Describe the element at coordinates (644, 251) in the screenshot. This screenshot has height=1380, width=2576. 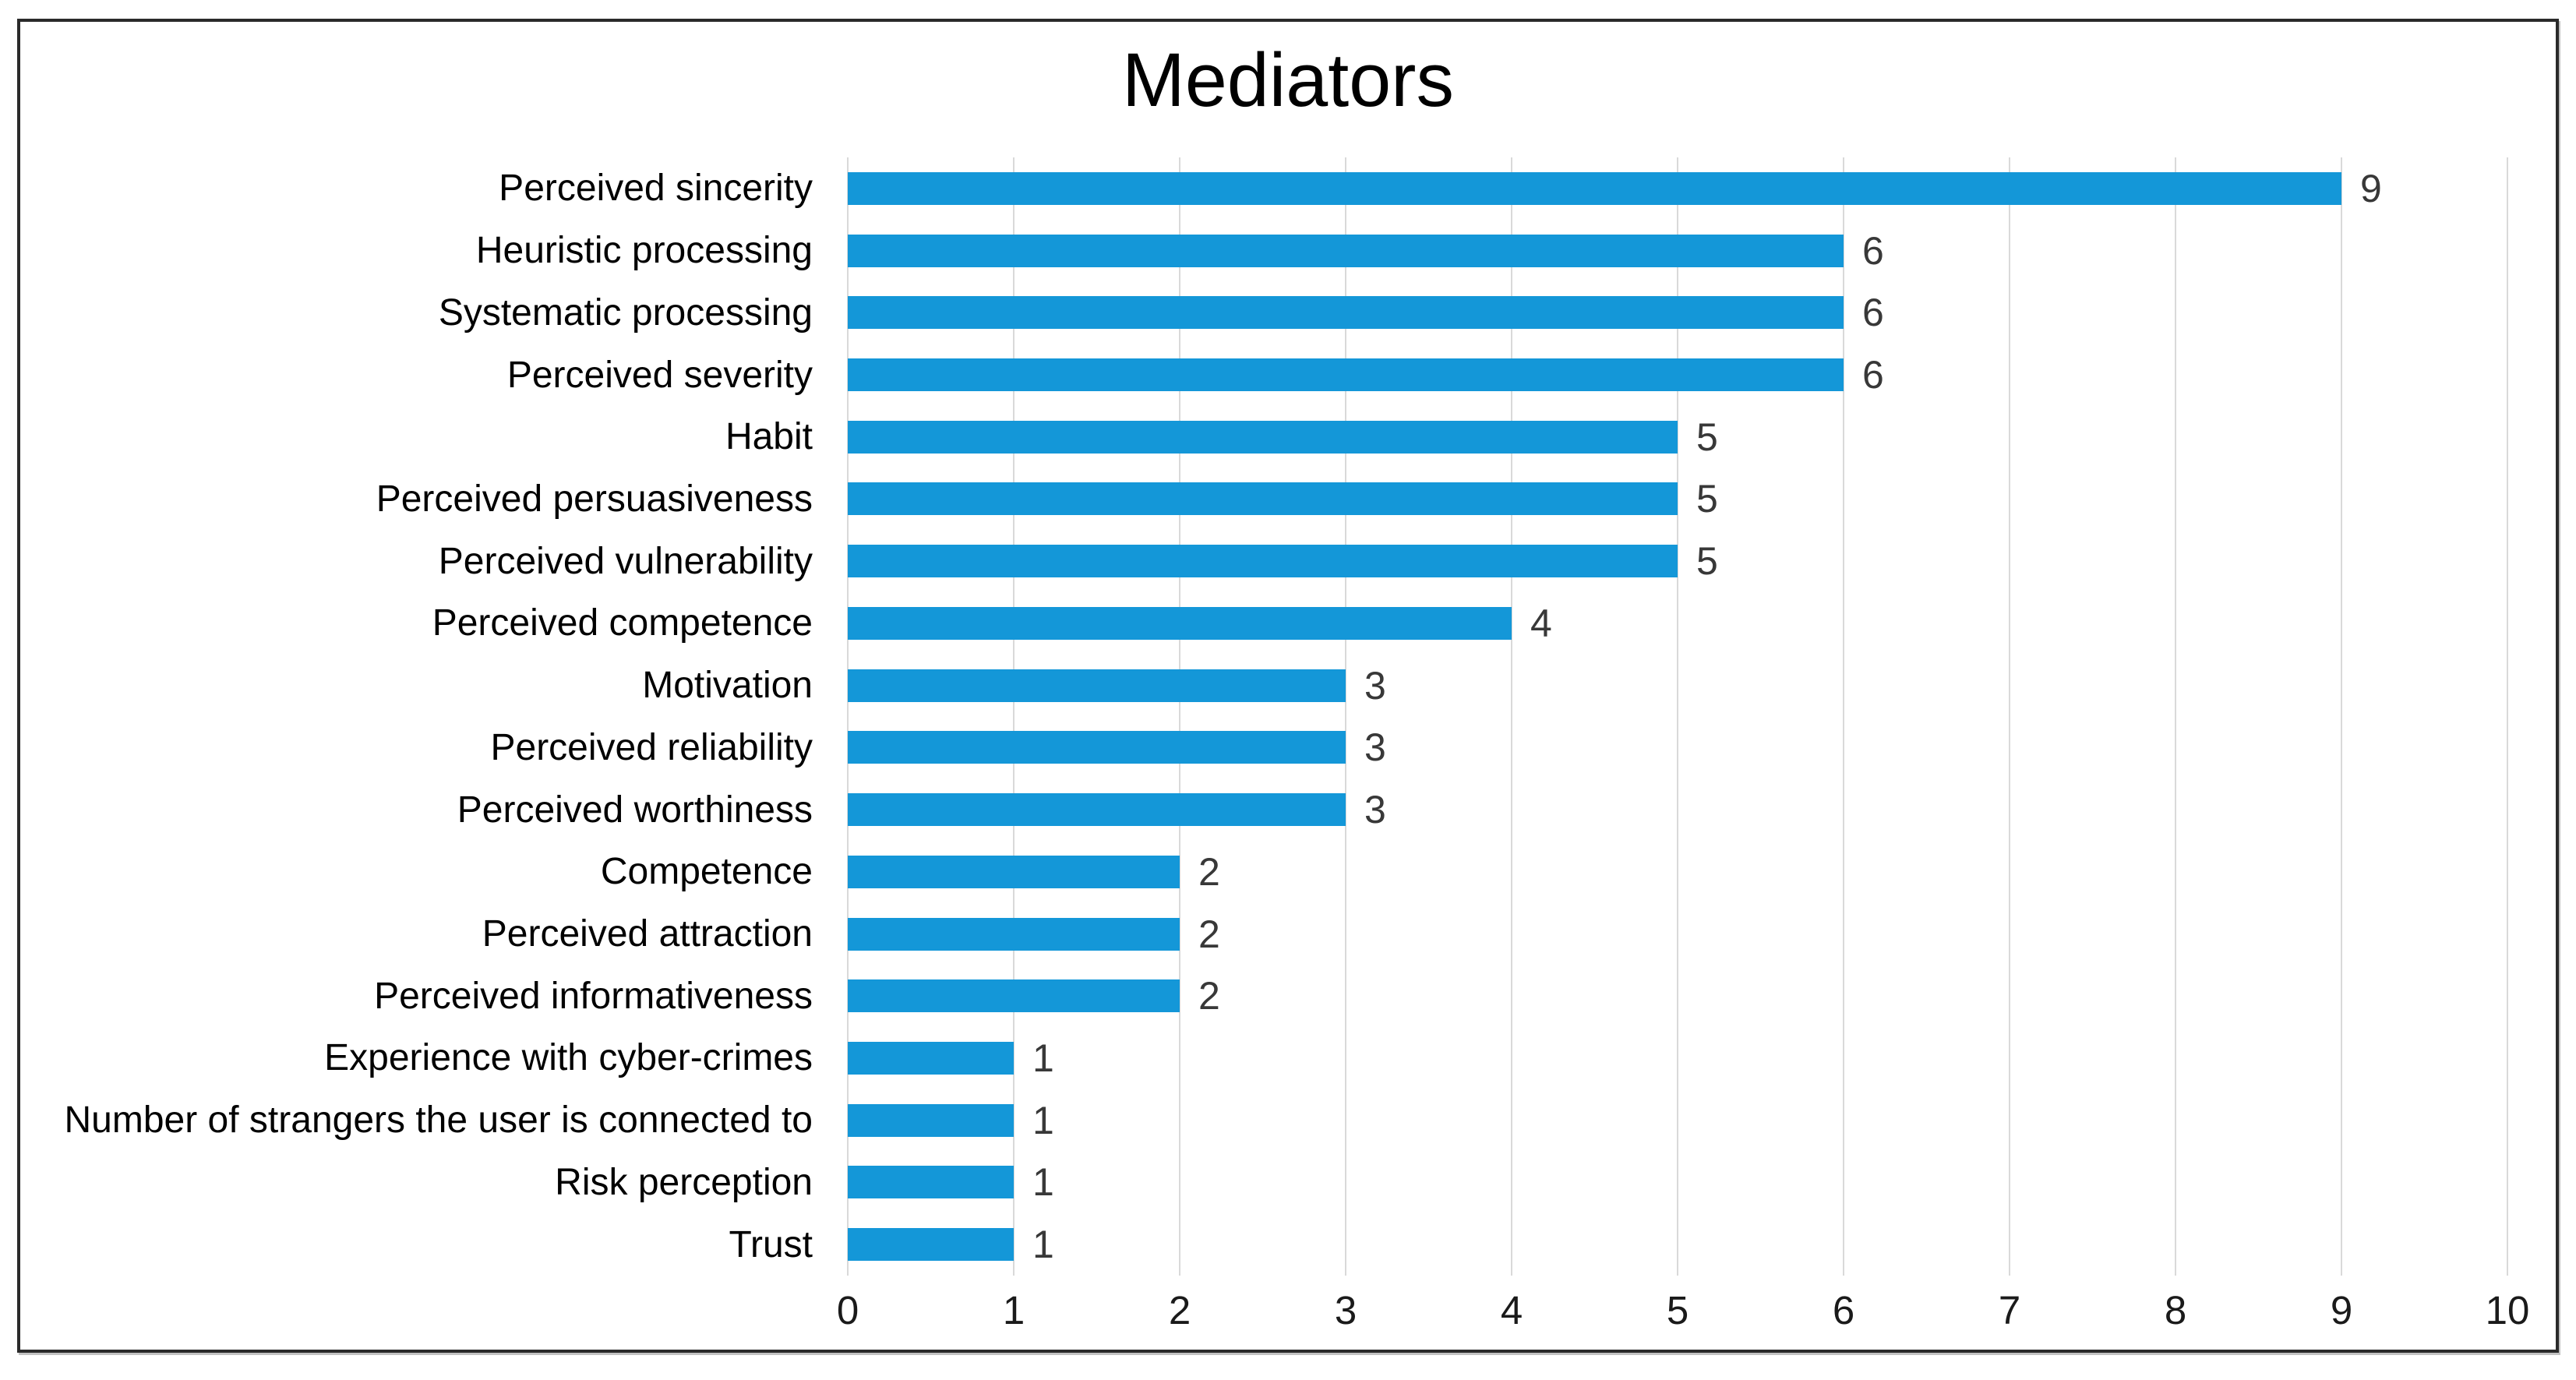
I see `category-label: Heuristic processing` at that location.